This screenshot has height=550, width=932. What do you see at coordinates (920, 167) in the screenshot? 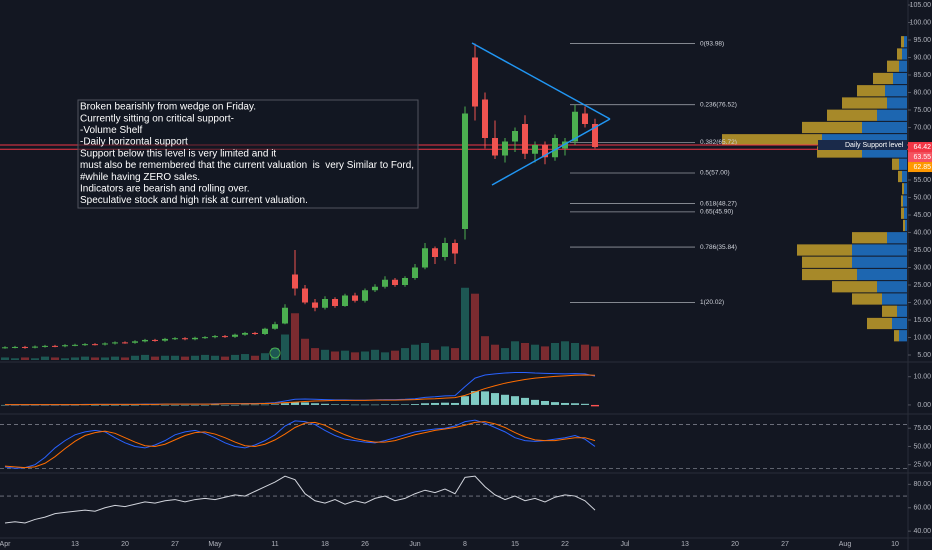
I see `price-tag` at bounding box center [920, 167].